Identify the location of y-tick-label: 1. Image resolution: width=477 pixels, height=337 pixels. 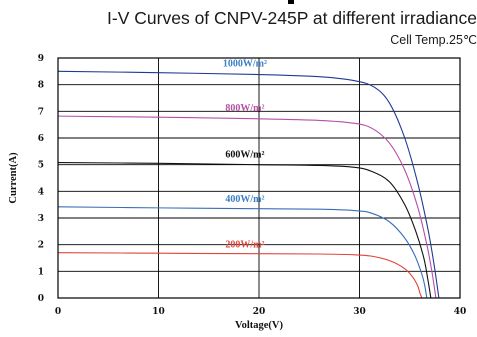
(41, 272).